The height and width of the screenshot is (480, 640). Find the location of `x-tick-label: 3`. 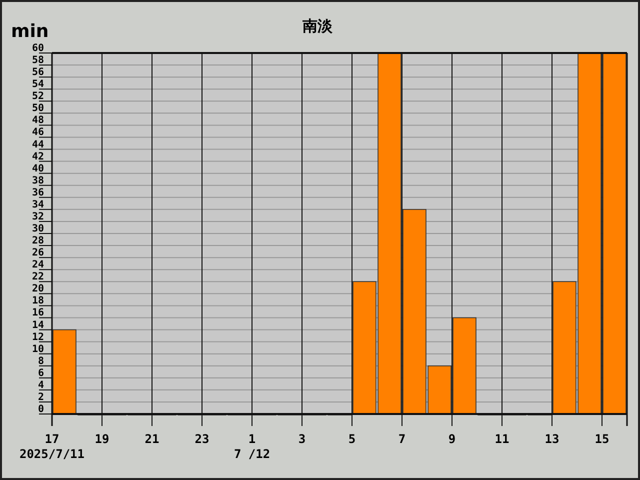

x-tick-label: 3 is located at coordinates (302, 439).